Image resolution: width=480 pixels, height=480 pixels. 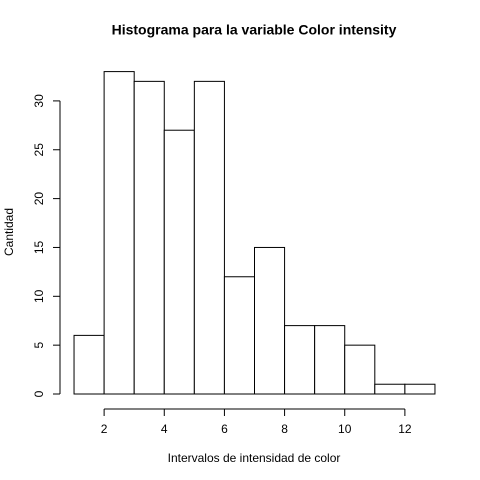 What do you see at coordinates (39, 101) in the screenshot?
I see `y-tick-label: 30` at bounding box center [39, 101].